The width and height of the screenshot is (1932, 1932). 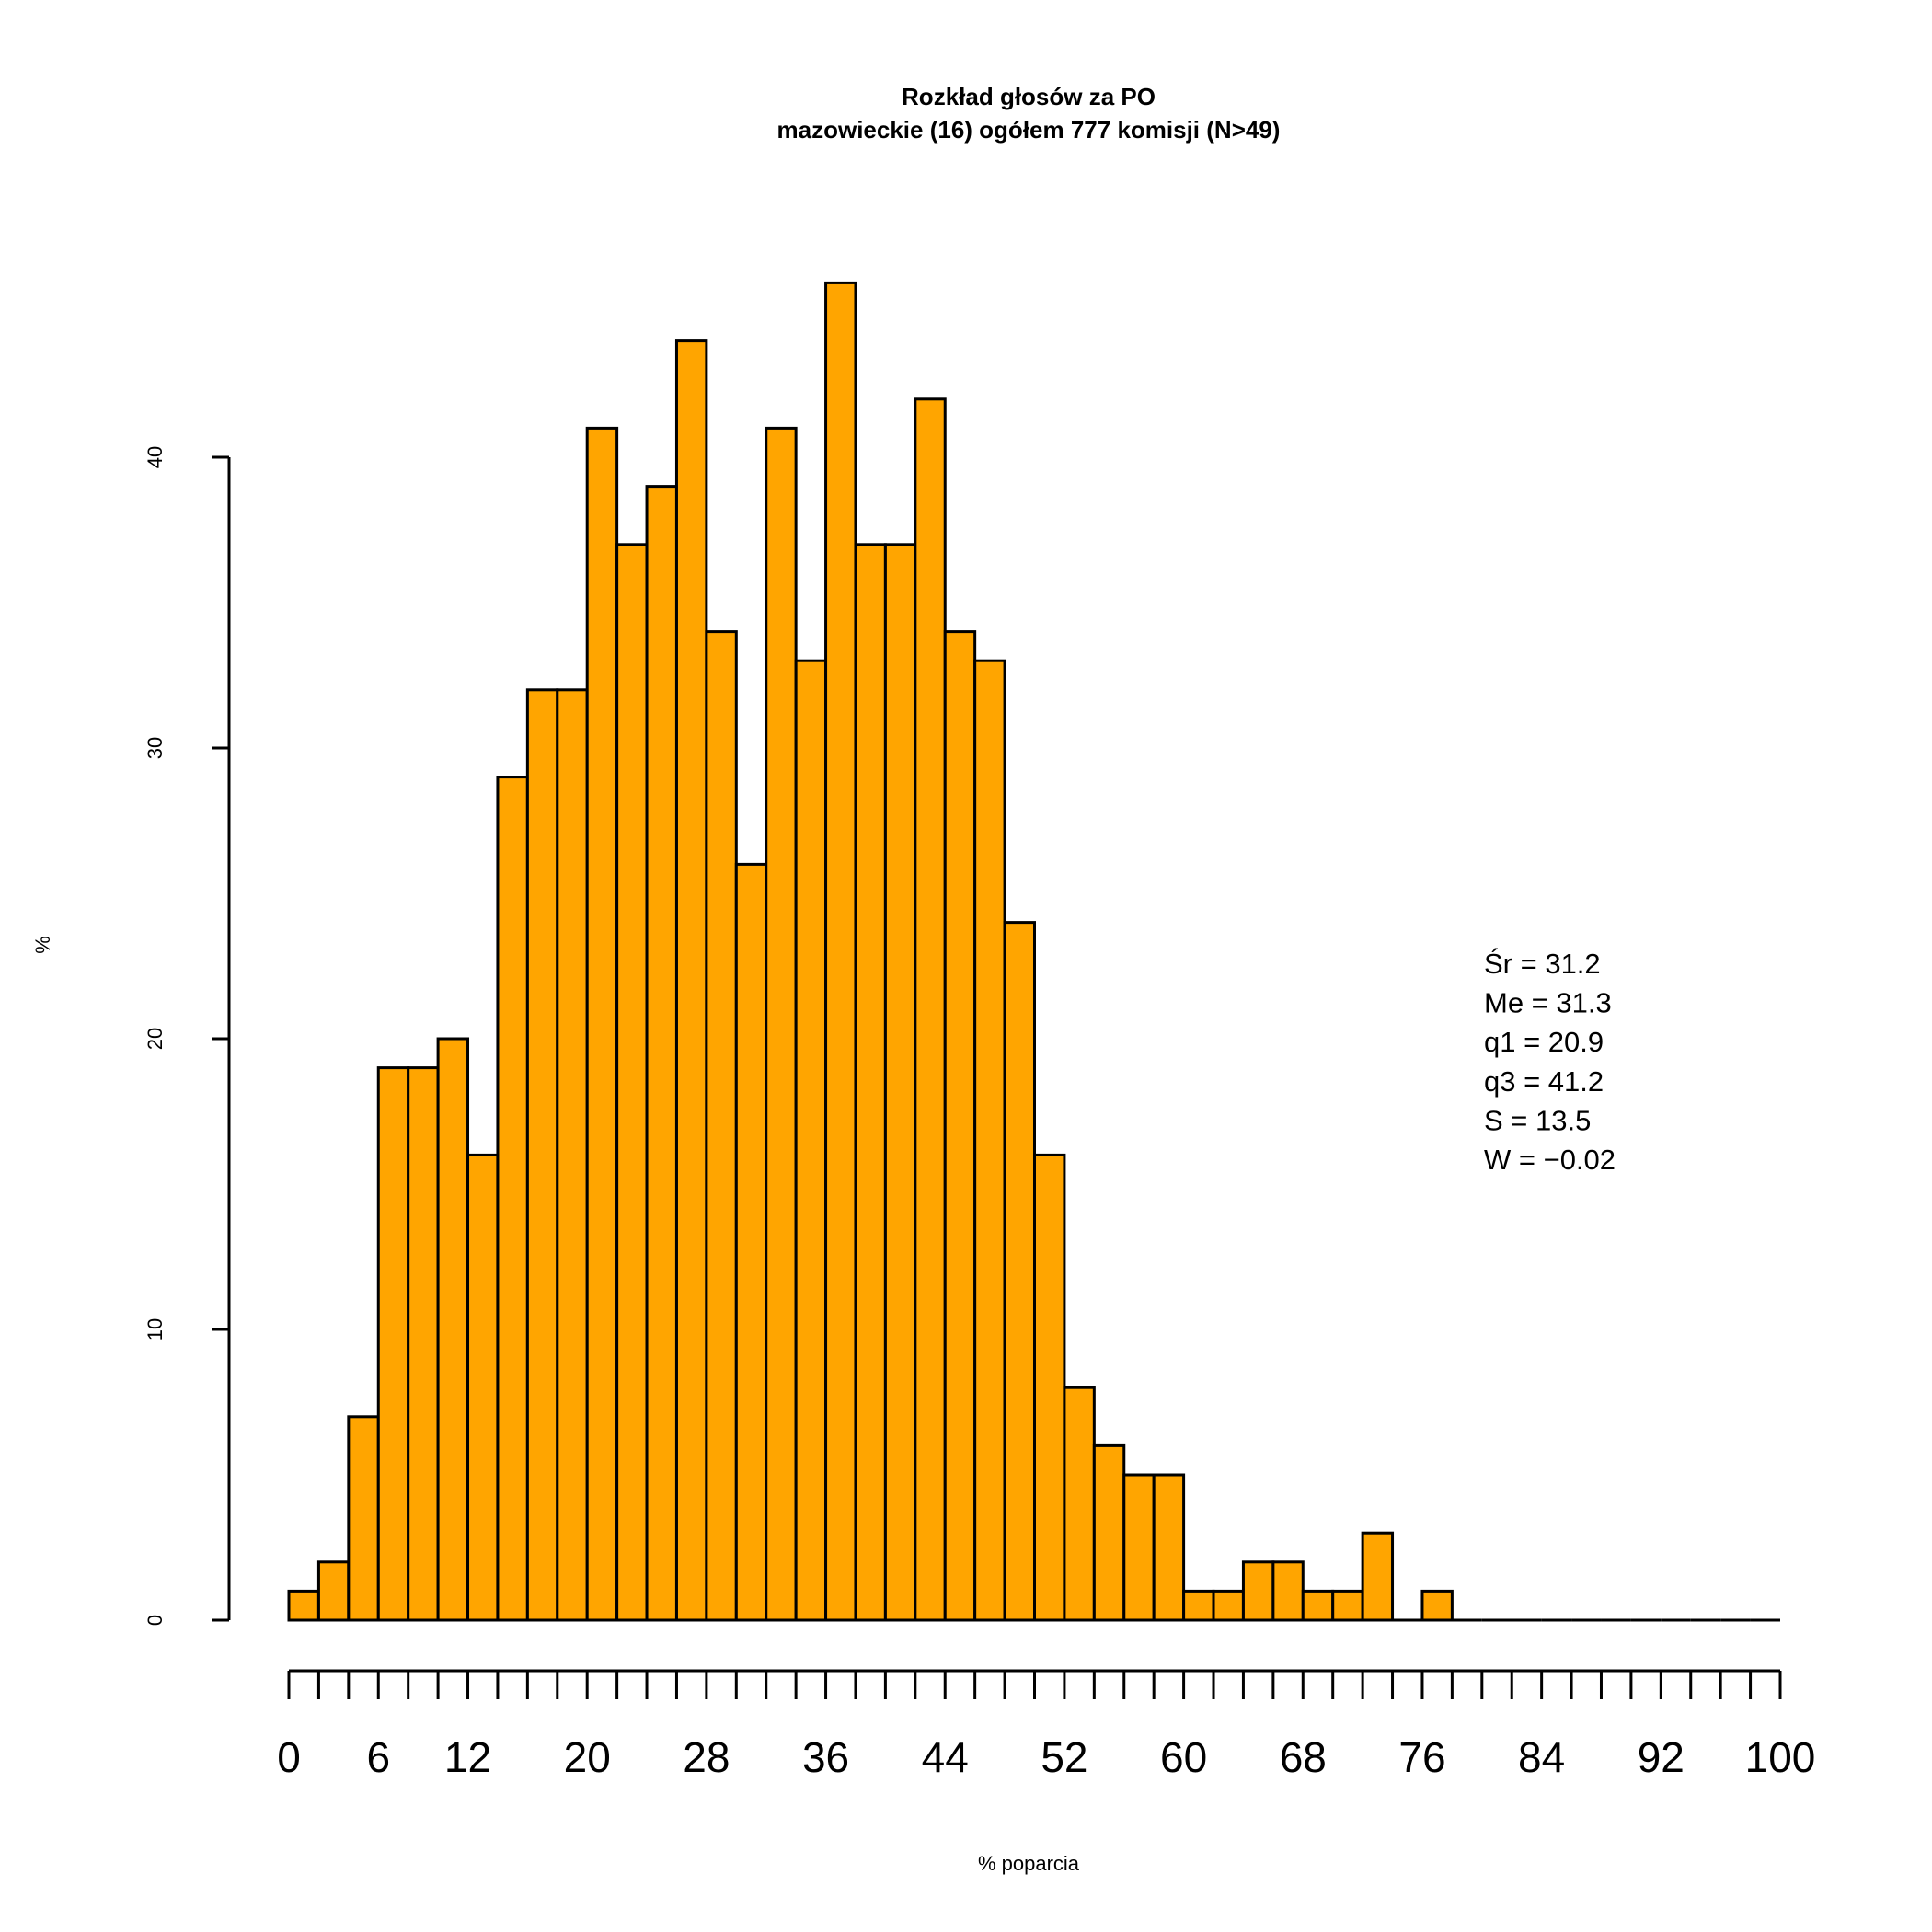 I want to click on stat-line: Me = 31.3, so click(x=1548, y=1003).